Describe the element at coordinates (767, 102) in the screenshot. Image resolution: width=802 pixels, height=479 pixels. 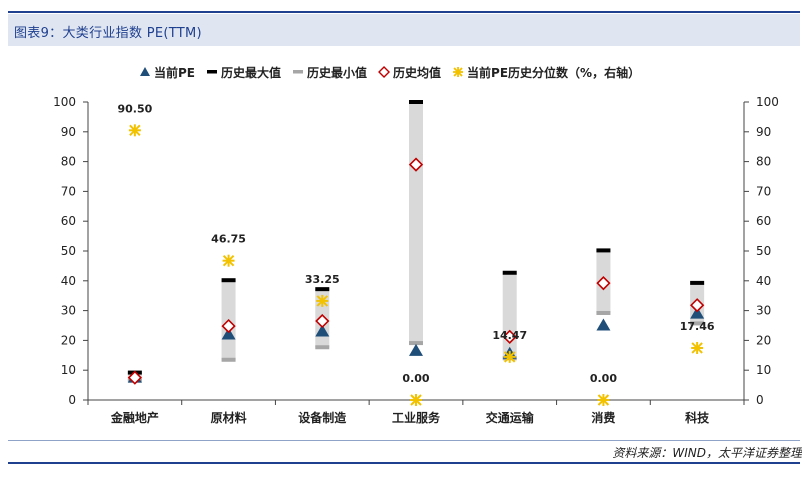
I see `y-tick-label-right: 100` at that location.